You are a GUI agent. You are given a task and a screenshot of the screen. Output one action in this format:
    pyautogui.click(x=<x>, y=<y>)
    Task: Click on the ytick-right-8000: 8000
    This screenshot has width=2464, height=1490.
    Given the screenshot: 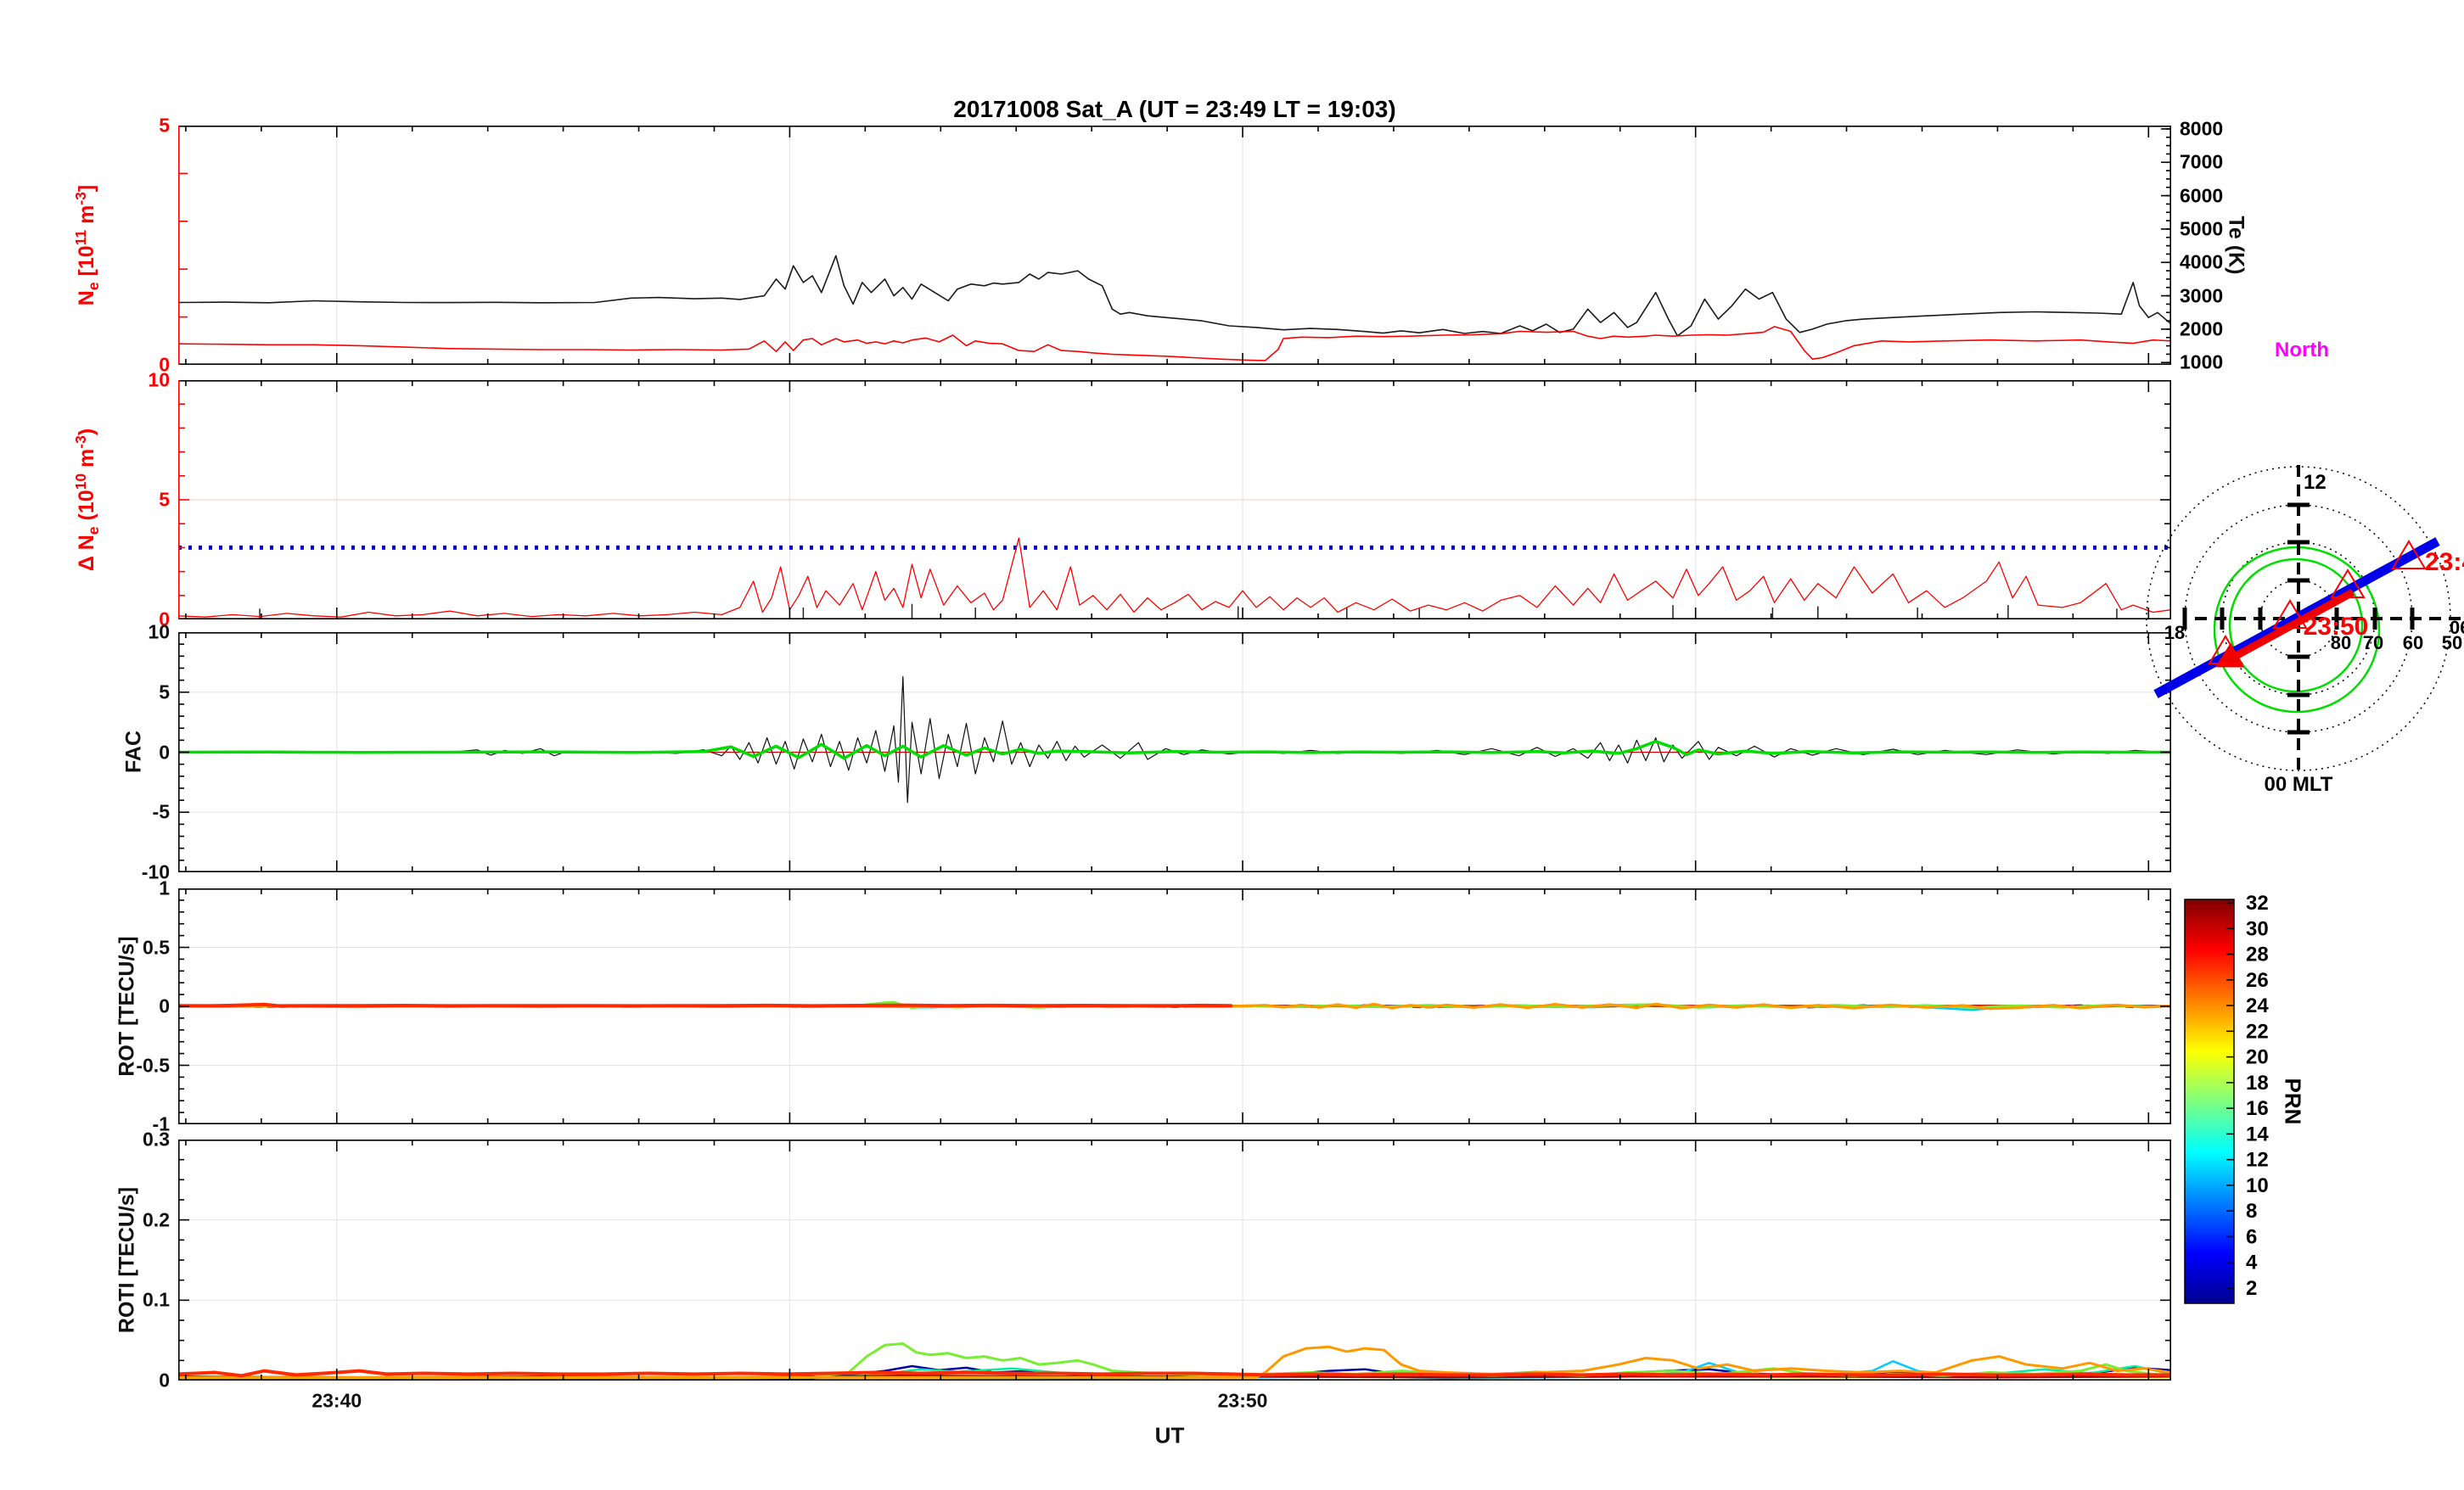 What is the action you would take?
    pyautogui.click(x=2202, y=128)
    